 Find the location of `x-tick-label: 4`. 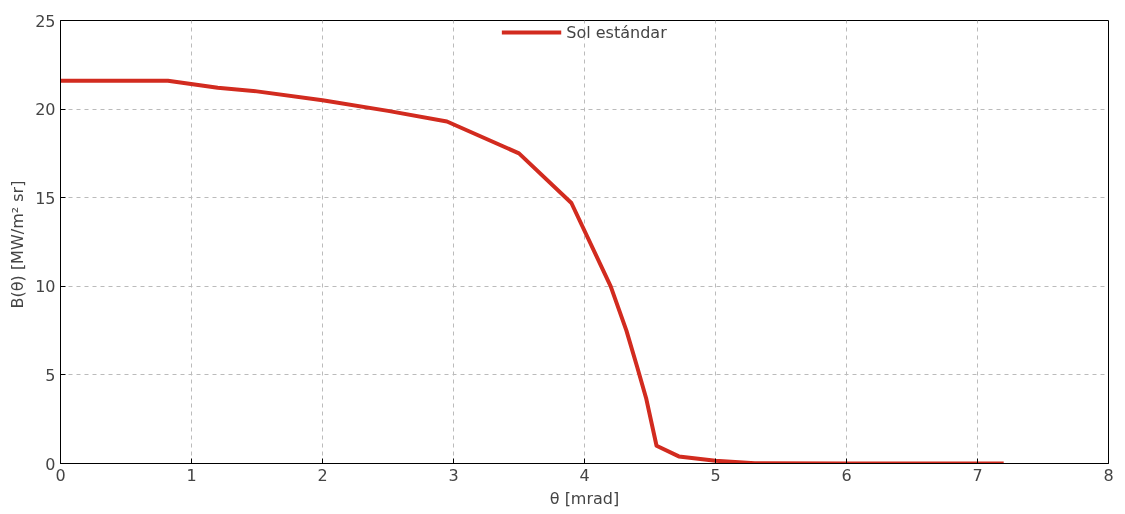

x-tick-label: 4 is located at coordinates (584, 475).